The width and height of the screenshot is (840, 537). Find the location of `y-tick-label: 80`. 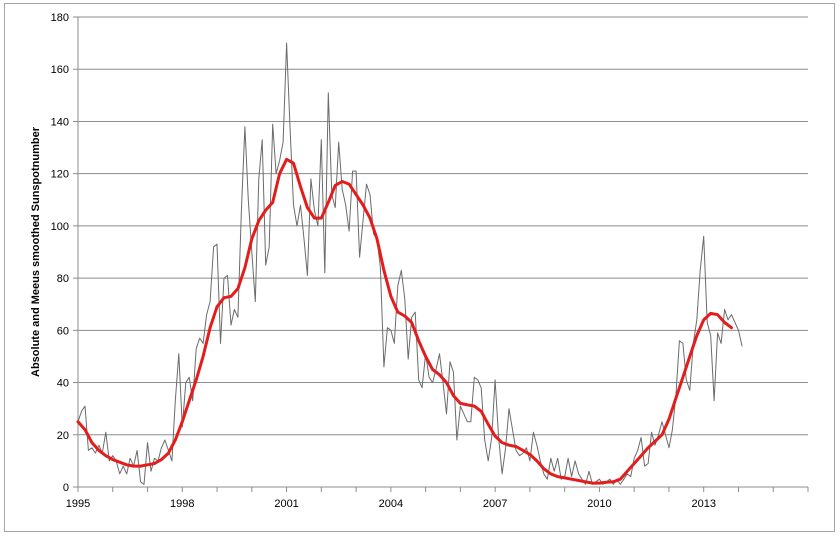

y-tick-label: 80 is located at coordinates (63, 279).